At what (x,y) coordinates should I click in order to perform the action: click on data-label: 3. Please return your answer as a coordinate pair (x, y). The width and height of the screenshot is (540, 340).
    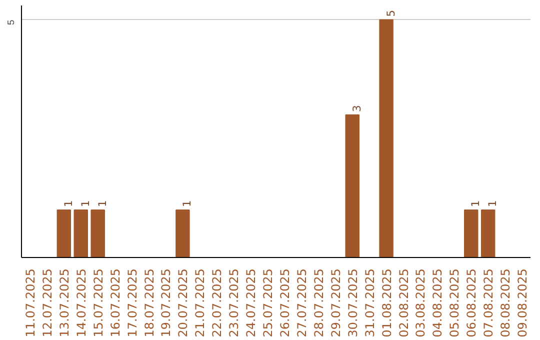
    Looking at the image, I should click on (357, 108).